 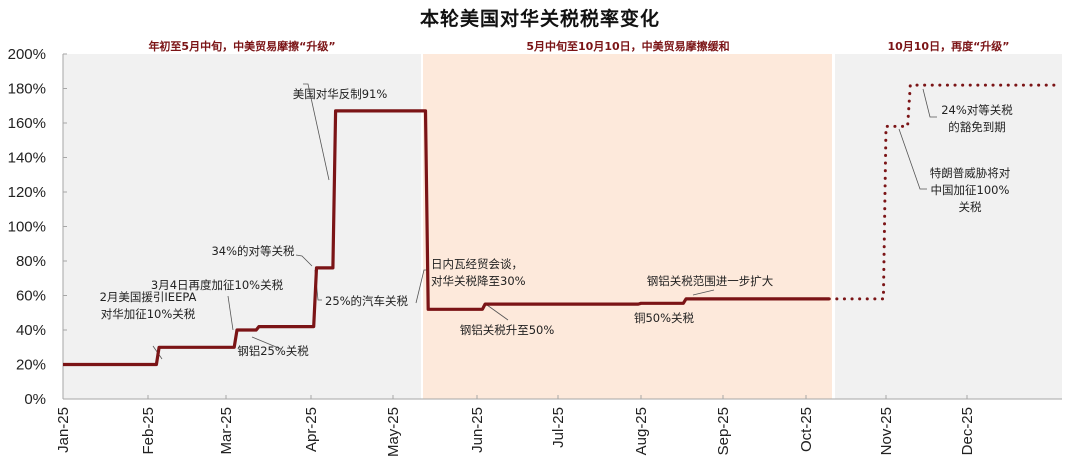 What do you see at coordinates (477, 430) in the screenshot?
I see `x-tick-label: Jun-25` at bounding box center [477, 430].